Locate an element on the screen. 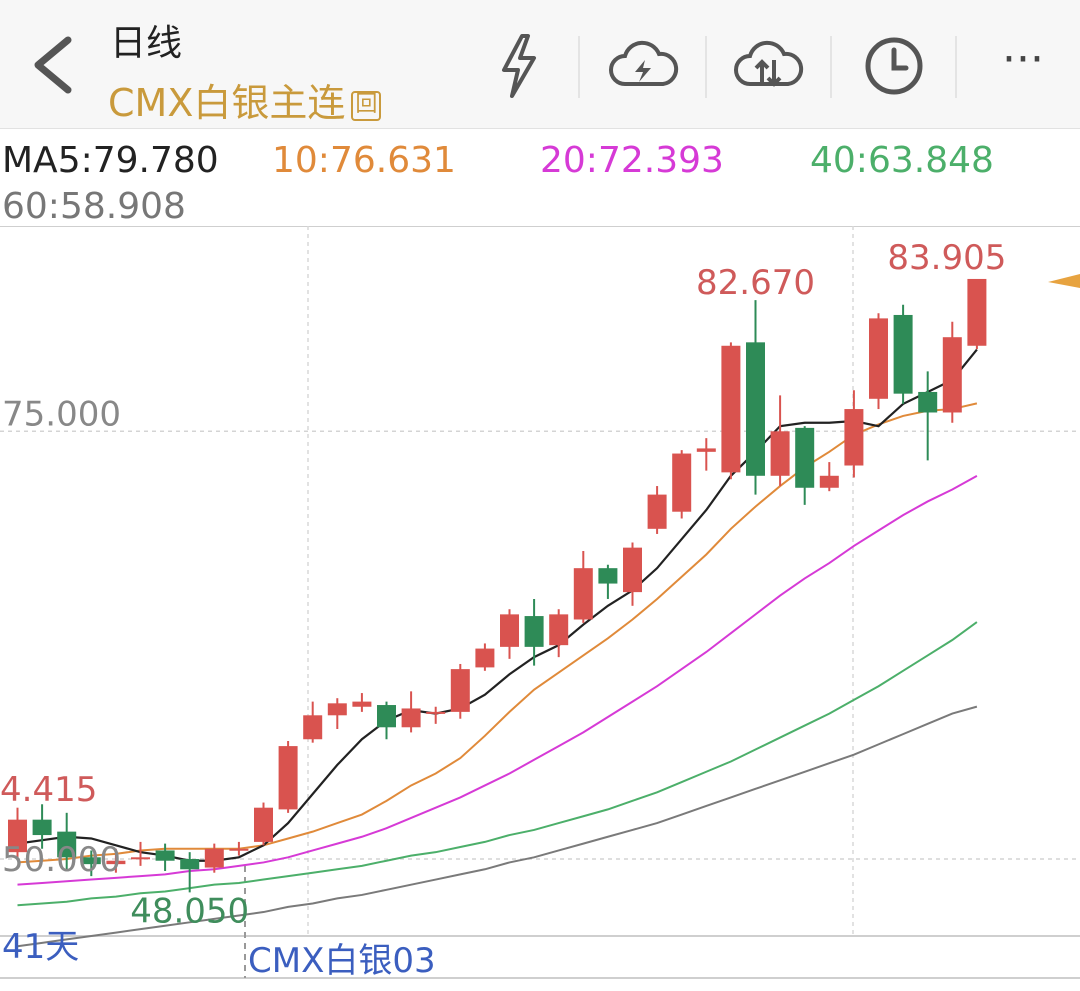  back-arrow-icon is located at coordinates (57, 65).